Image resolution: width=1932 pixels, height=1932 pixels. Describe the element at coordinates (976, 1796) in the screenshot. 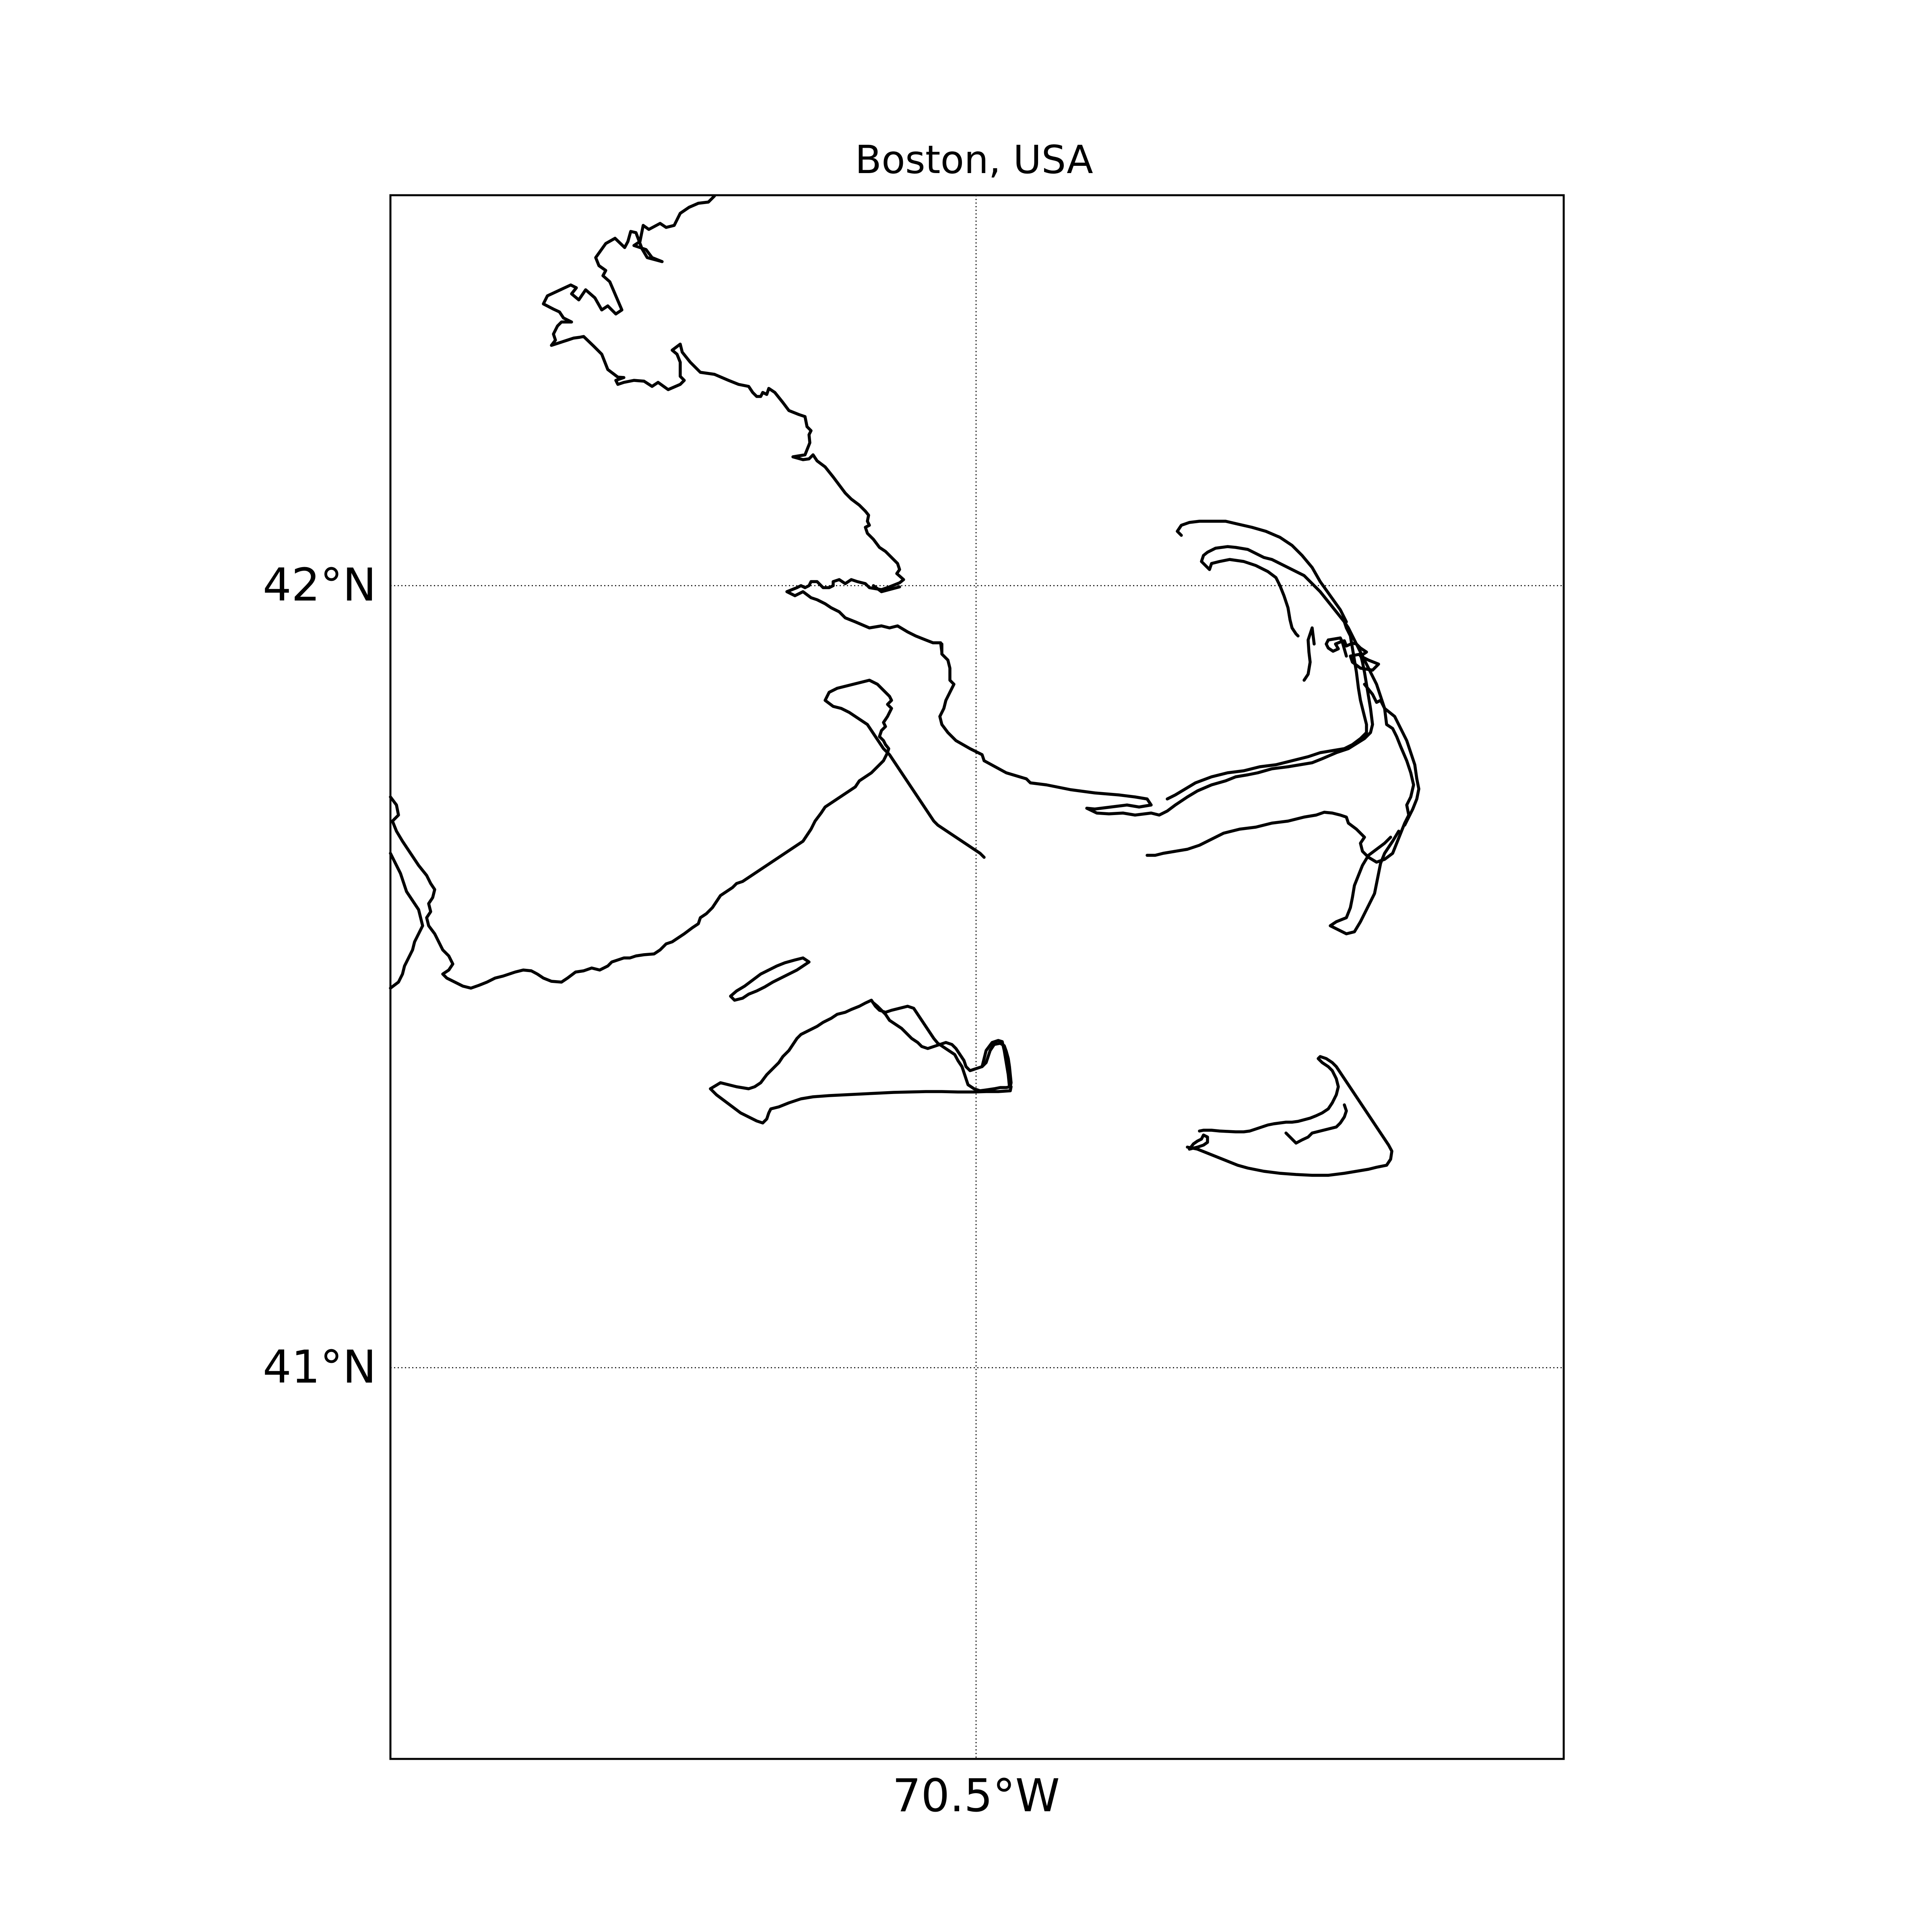

I see `meridian-label-70-5w: 70.5°W` at that location.